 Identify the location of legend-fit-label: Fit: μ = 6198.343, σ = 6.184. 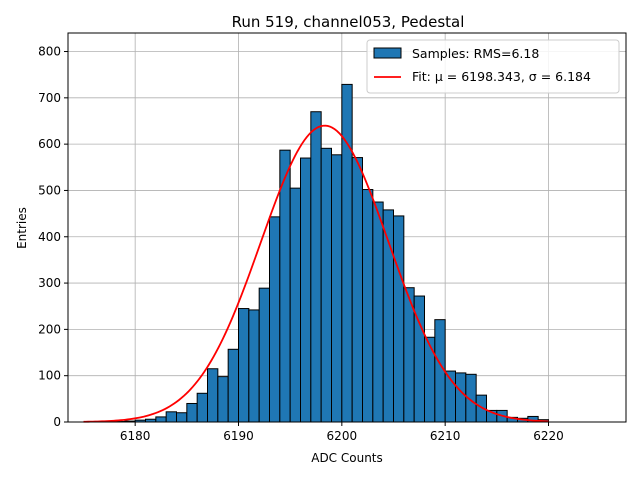
(501, 76).